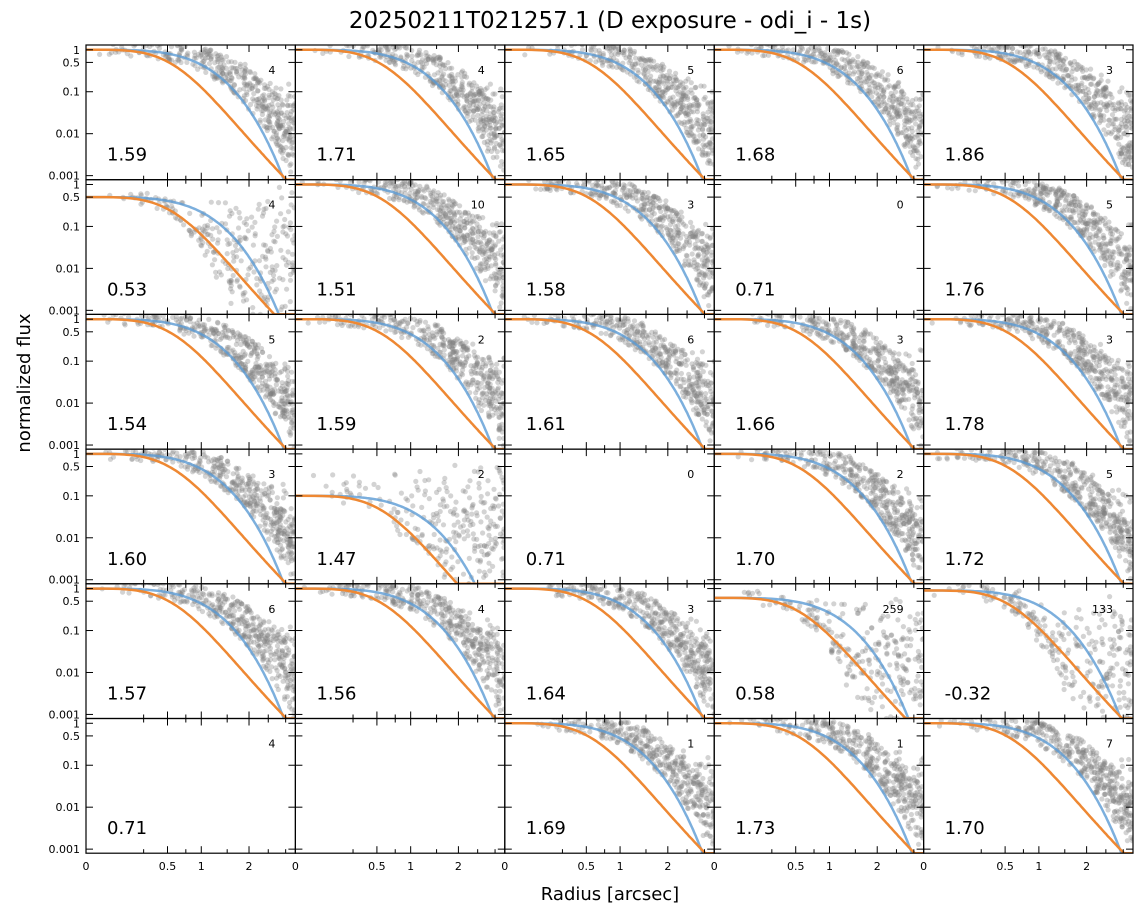 The width and height of the screenshot is (1147, 918). Describe the element at coordinates (72, 361) in the screenshot. I see `y-tick-label: 0.1` at that location.